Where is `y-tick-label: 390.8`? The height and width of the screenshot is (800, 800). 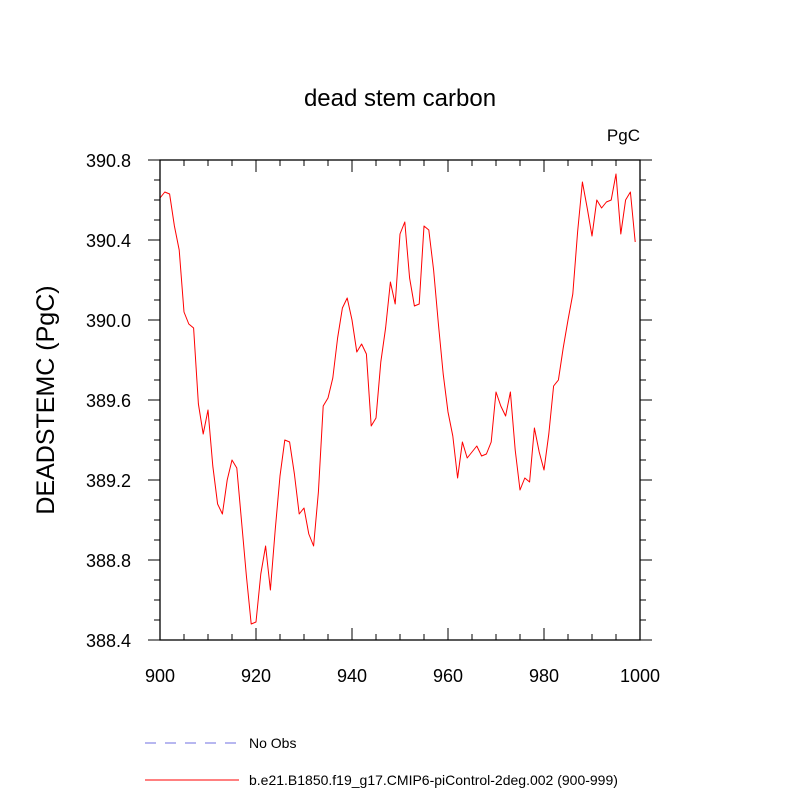
y-tick-label: 390.8 is located at coordinates (108, 161).